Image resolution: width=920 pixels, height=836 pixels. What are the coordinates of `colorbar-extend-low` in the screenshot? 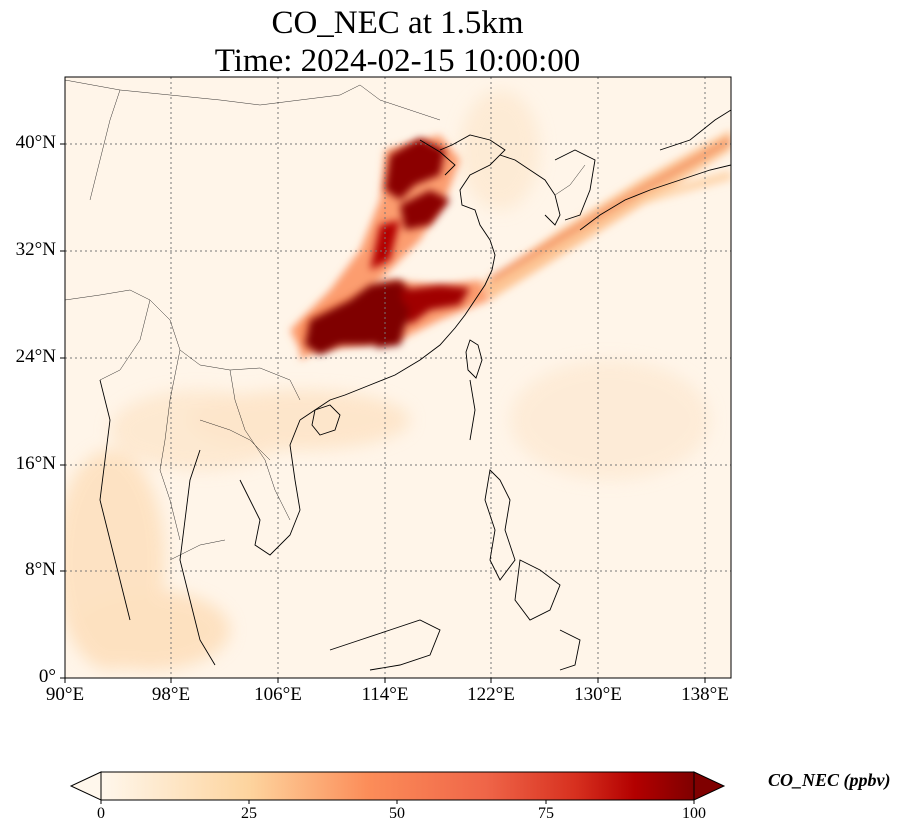 It's located at (85, 786).